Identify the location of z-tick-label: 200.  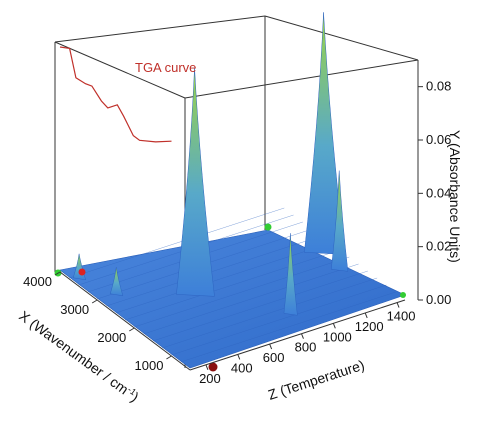
(210, 378).